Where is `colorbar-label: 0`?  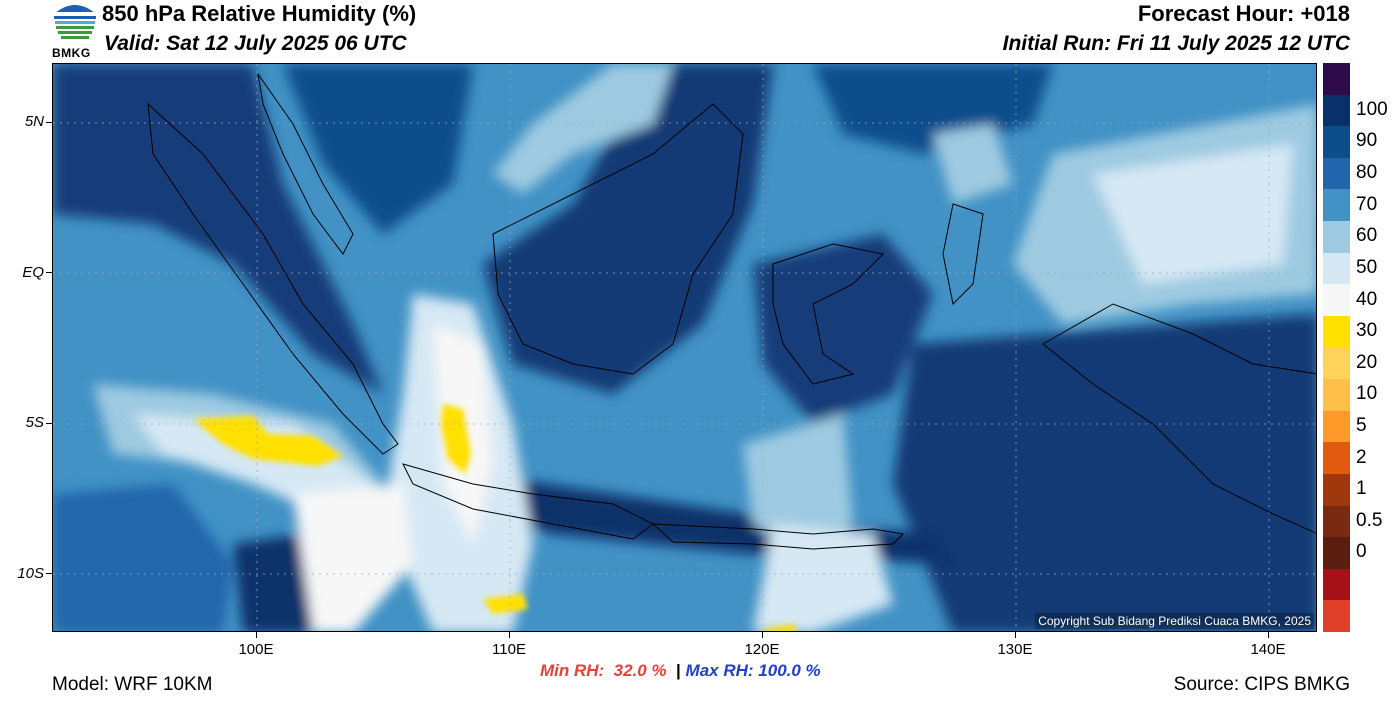 colorbar-label: 0 is located at coordinates (1361, 552).